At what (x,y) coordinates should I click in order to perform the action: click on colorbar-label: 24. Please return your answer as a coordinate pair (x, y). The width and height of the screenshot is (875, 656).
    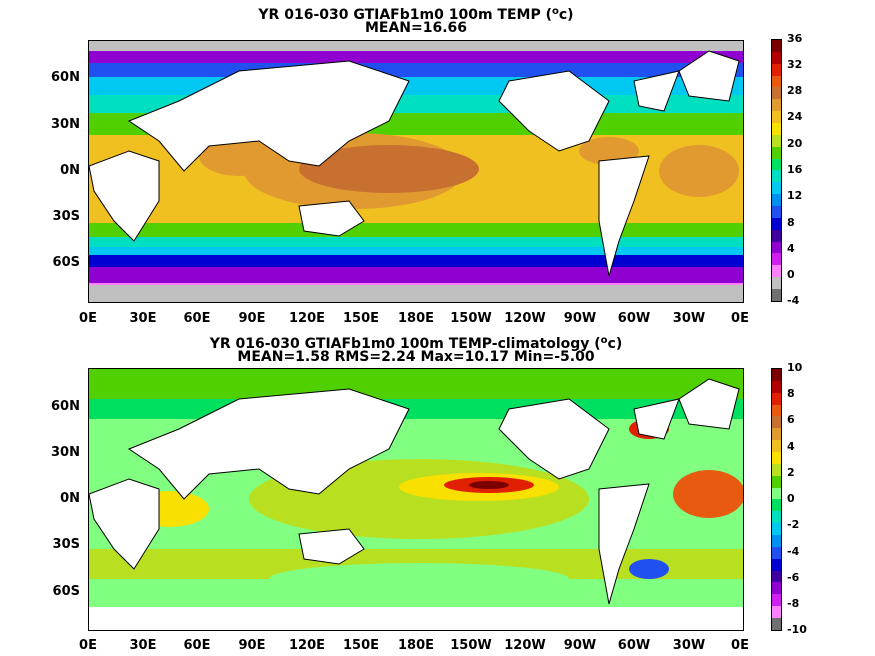
    Looking at the image, I should click on (795, 116).